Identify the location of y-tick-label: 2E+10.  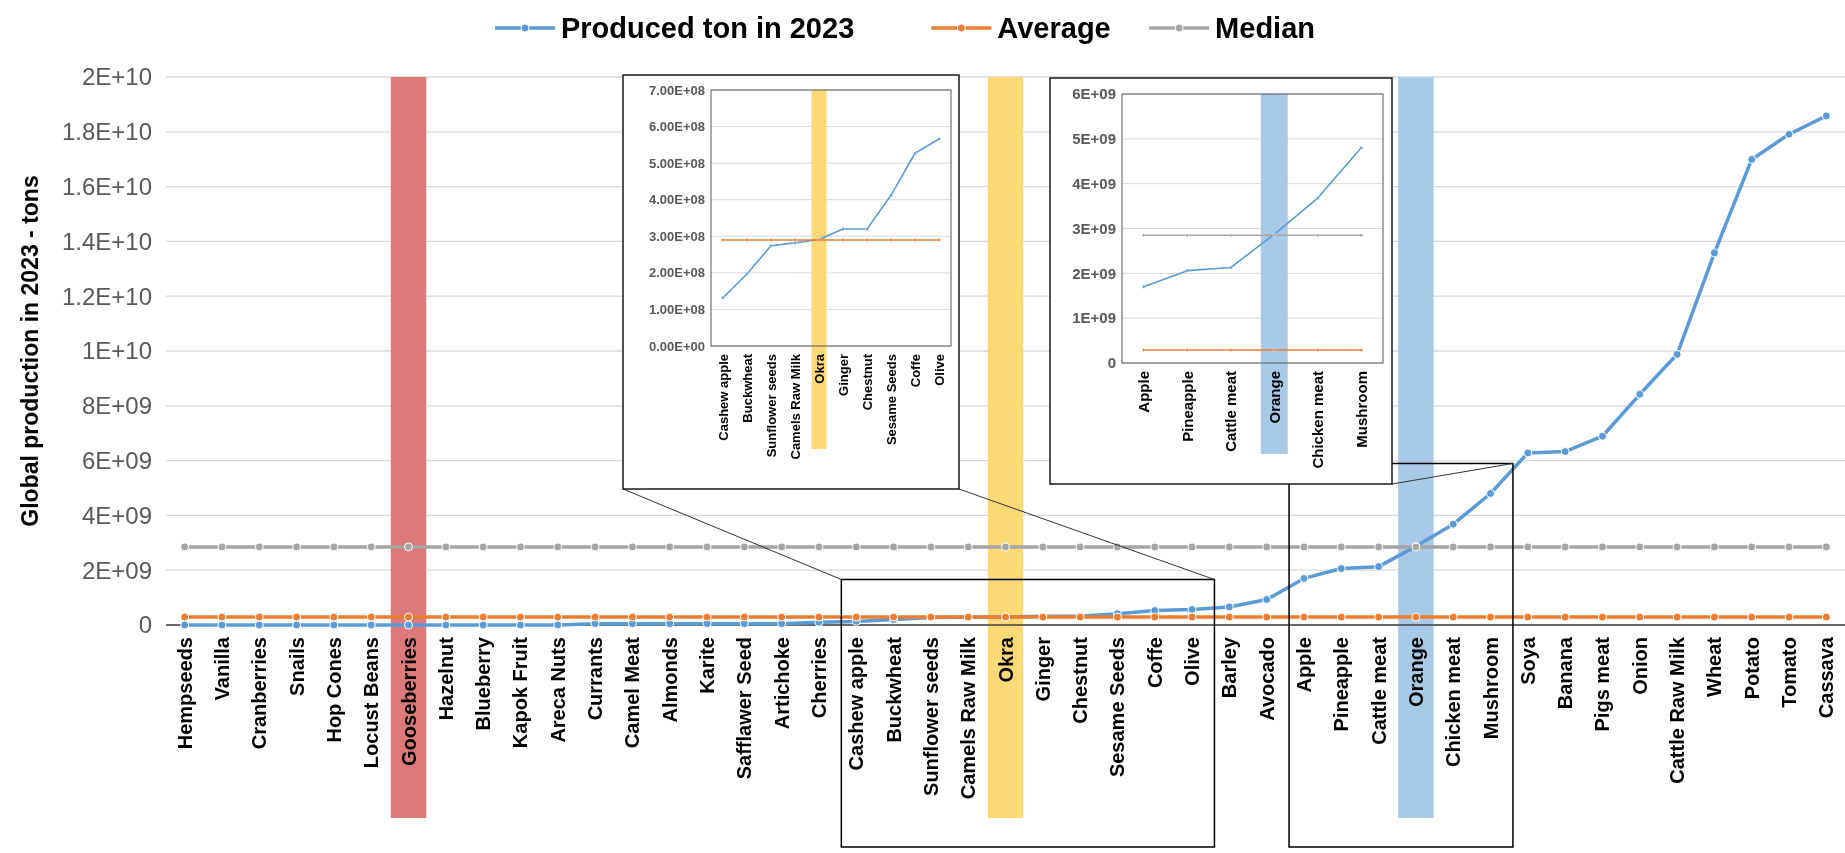
(116, 77).